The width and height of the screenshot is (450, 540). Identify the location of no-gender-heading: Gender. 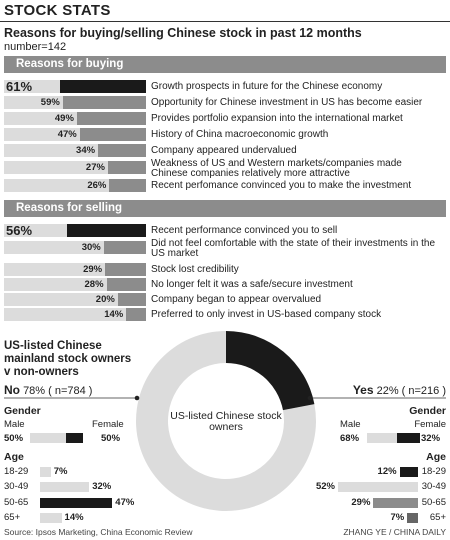
(22, 411).